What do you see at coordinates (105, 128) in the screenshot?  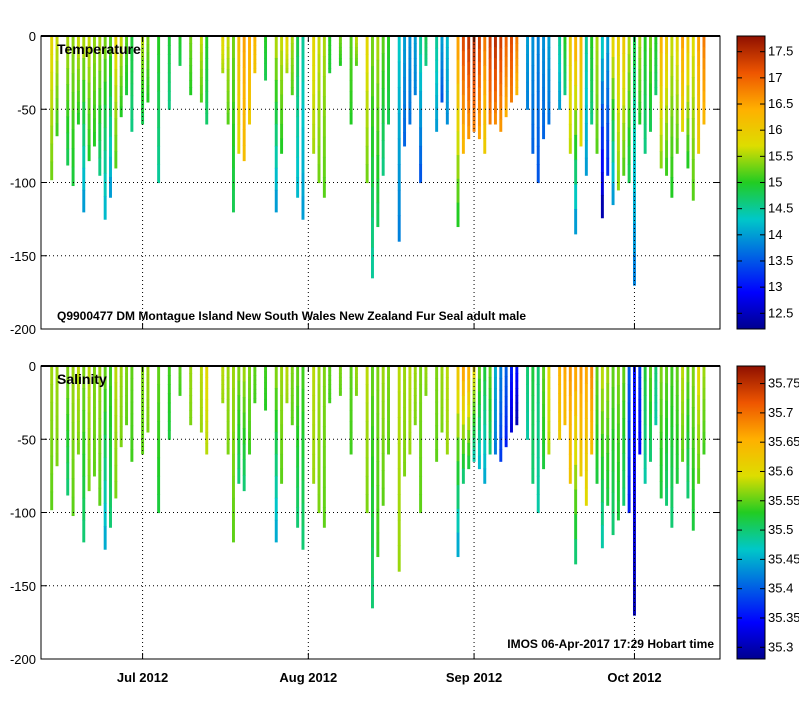 I see `temperature-profile` at bounding box center [105, 128].